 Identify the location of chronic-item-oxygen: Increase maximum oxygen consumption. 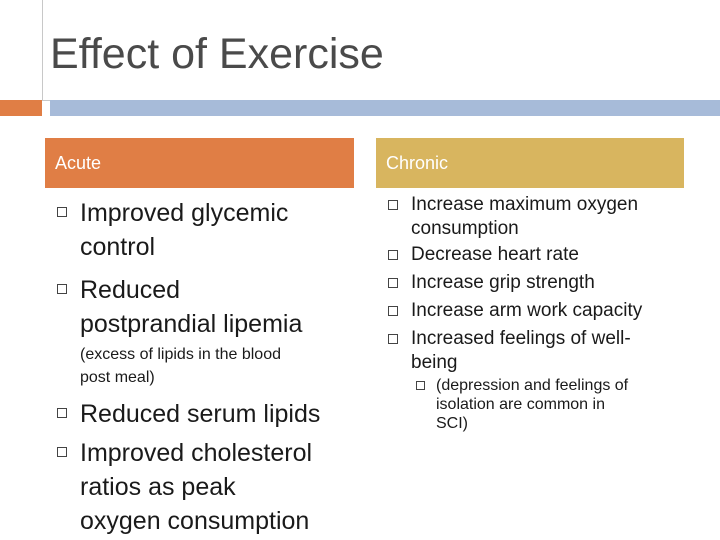
(525, 216).